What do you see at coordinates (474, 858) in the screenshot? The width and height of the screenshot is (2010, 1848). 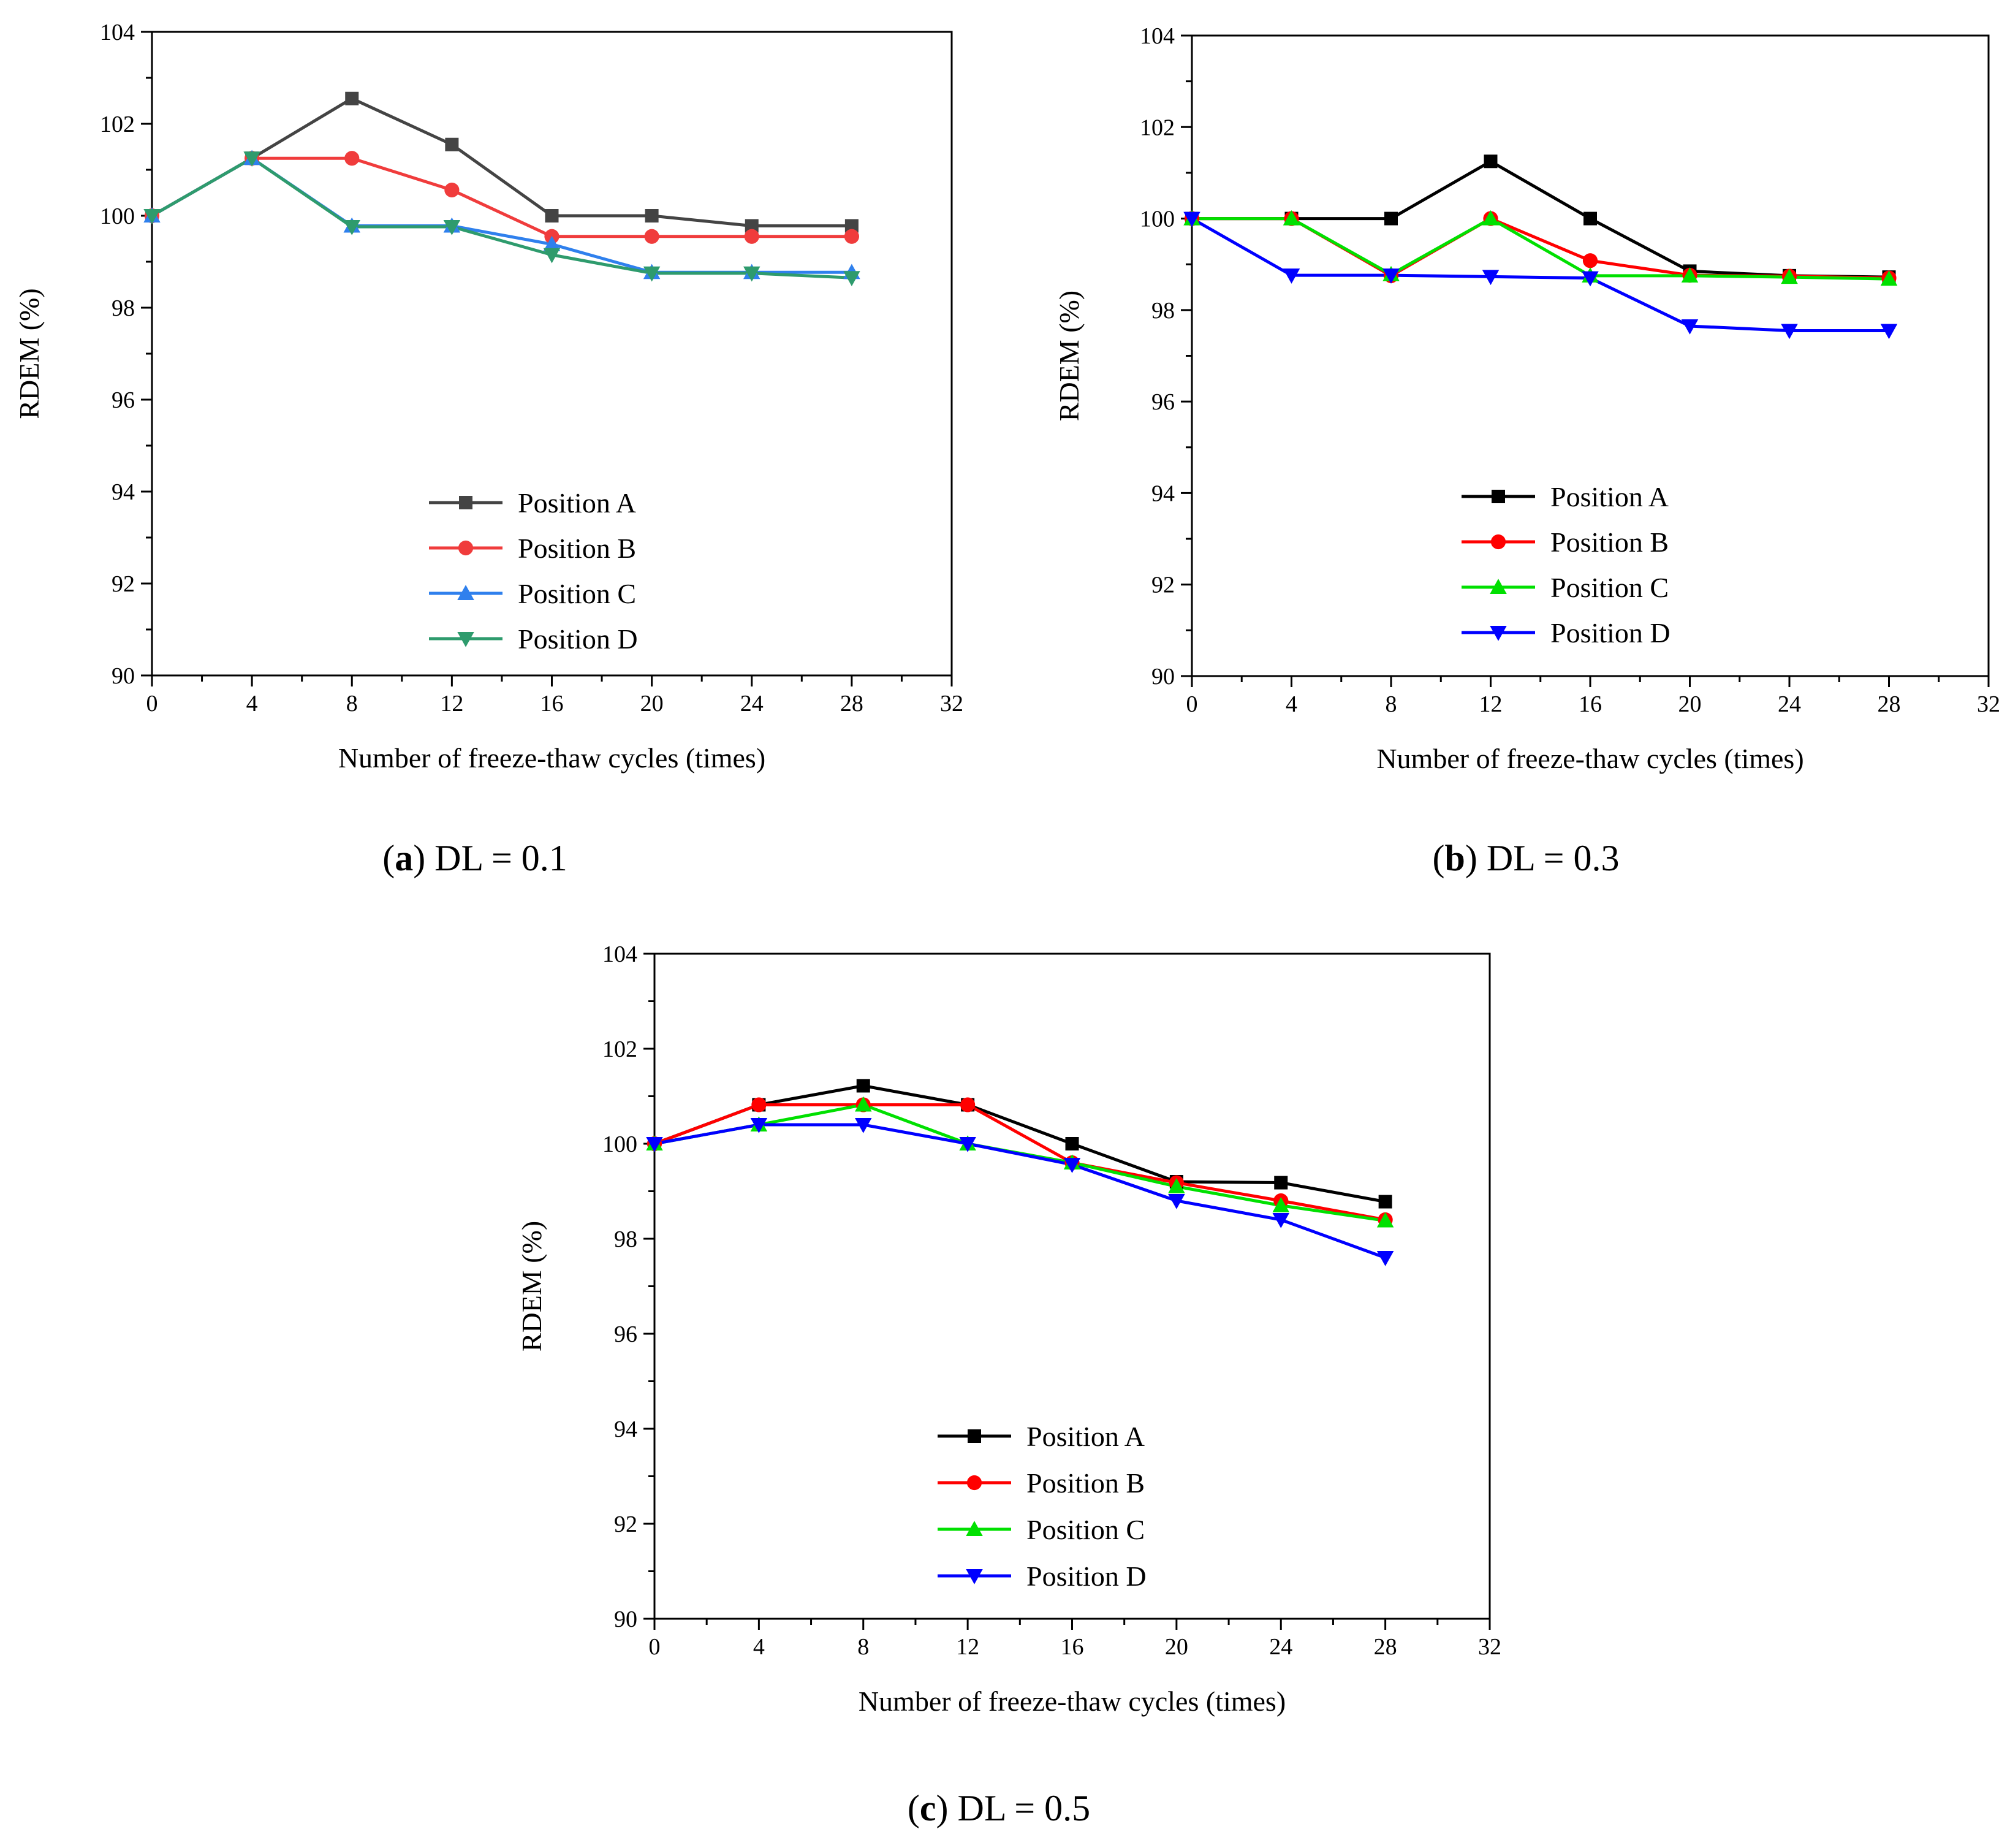 I see `panel-caption: (a) DL = 0.1` at bounding box center [474, 858].